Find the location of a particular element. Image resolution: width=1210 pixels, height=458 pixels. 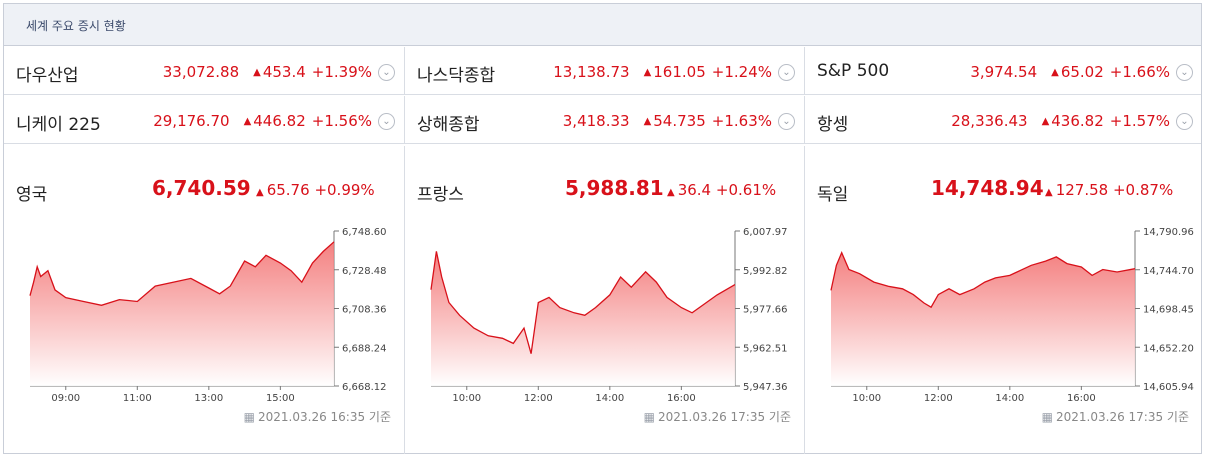

panel-value: 6,740.59 is located at coordinates (201, 188).